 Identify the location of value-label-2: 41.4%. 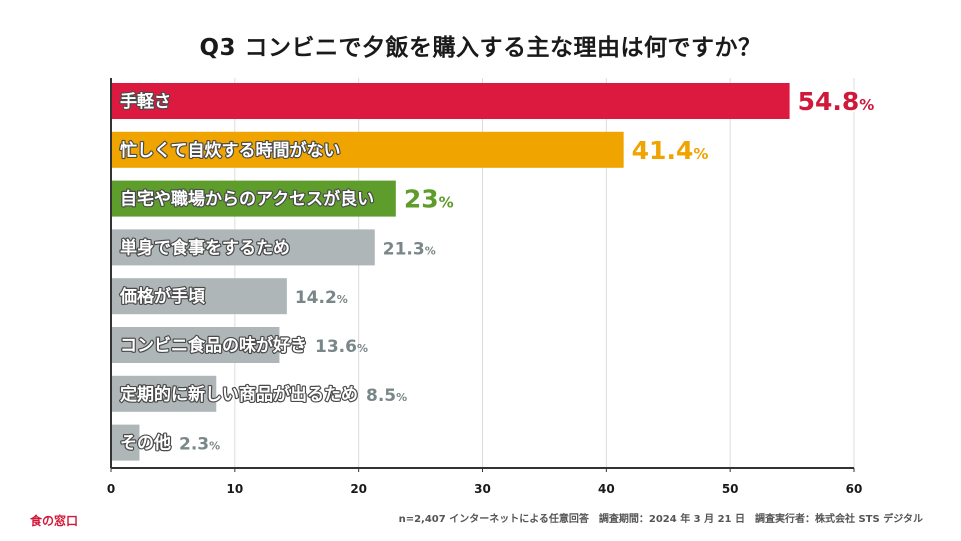
(670, 150).